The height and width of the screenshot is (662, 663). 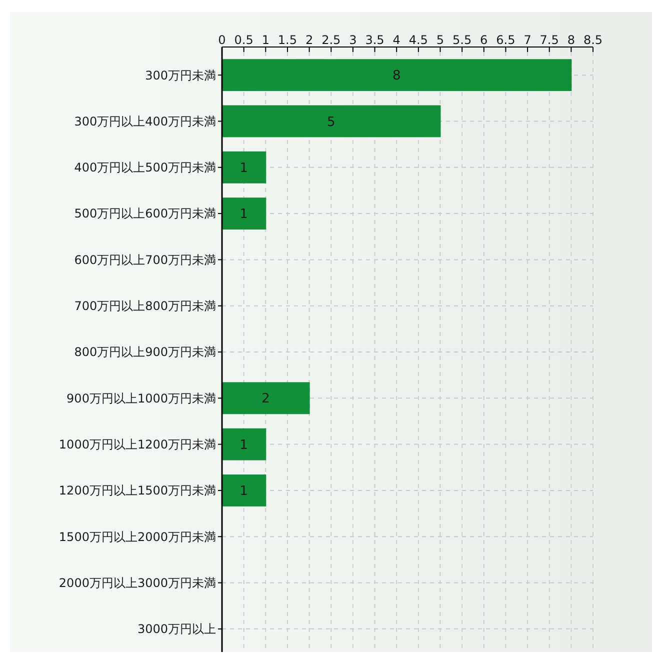 What do you see at coordinates (374, 40) in the screenshot?
I see `x-tick-label: 3.5` at bounding box center [374, 40].